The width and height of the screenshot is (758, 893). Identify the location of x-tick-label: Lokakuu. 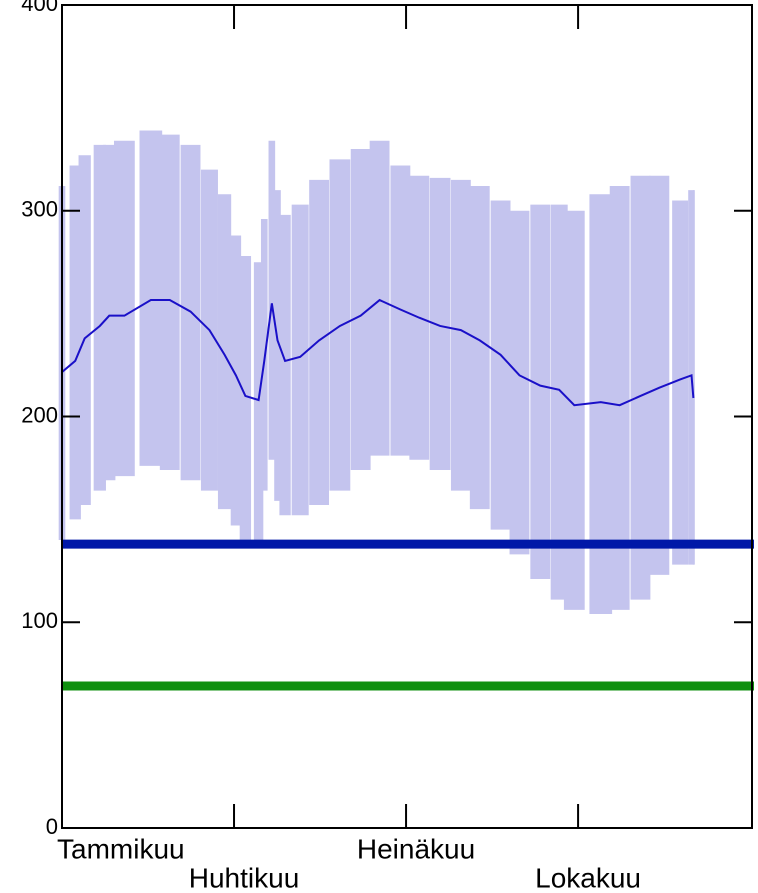
(588, 877).